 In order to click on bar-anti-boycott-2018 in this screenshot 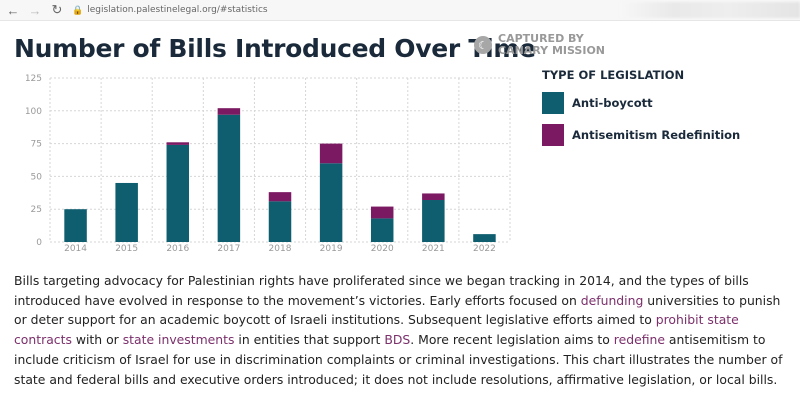, I will do `click(280, 221)`.